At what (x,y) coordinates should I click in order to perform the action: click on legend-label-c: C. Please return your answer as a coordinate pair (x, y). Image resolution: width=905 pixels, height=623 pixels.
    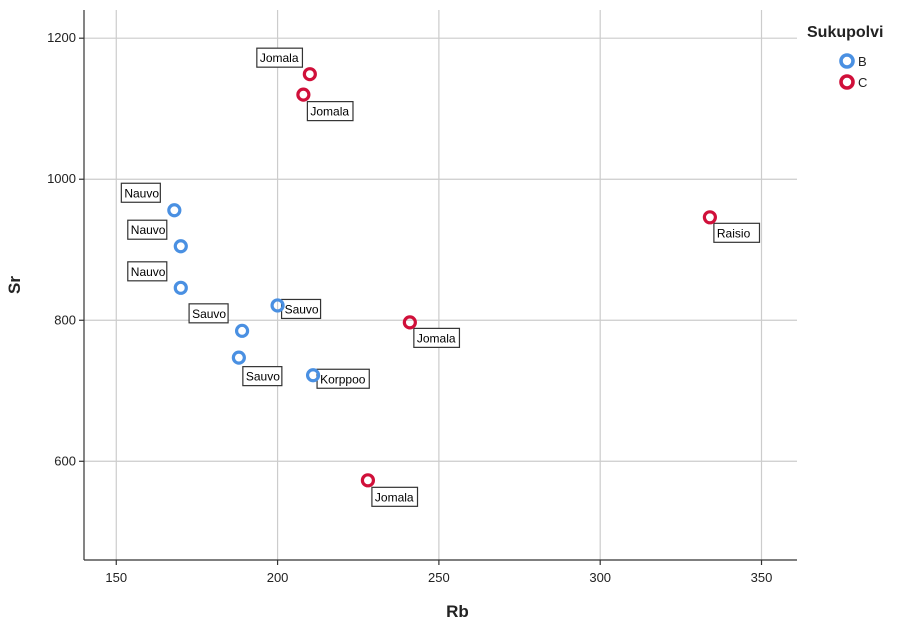
    Looking at the image, I should click on (862, 82).